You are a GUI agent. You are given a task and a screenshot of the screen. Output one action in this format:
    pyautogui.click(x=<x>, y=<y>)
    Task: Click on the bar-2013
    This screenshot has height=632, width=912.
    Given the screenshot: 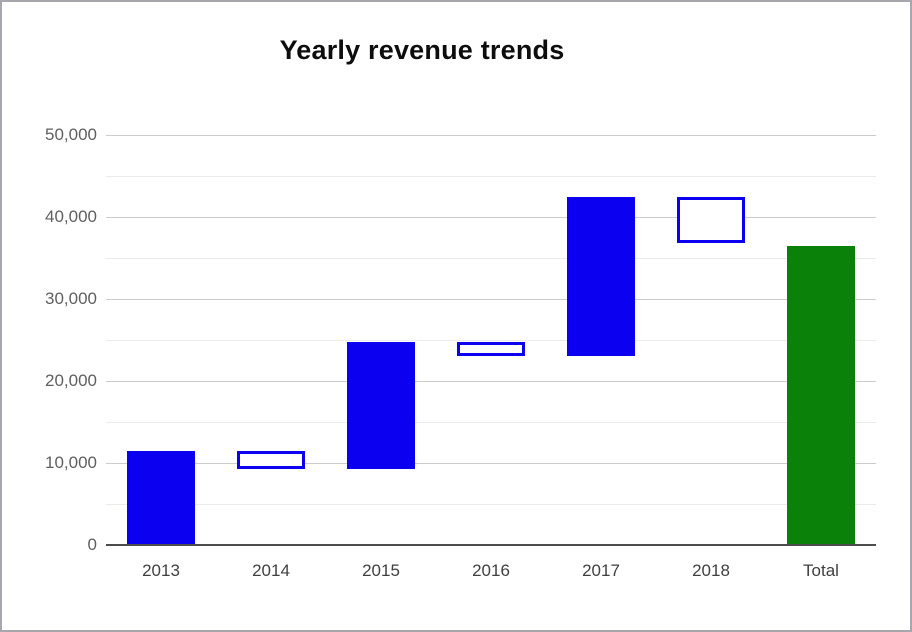 What is the action you would take?
    pyautogui.click(x=161, y=497)
    